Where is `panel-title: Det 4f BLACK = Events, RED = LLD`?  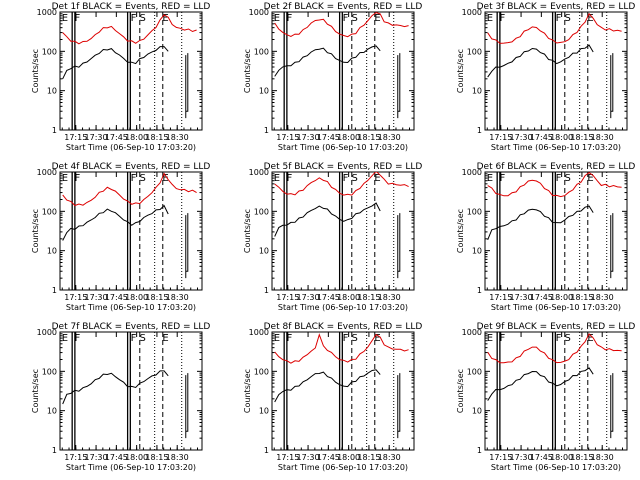
panel-title: Det 4f BLACK = Events, RED = LLD is located at coordinates (131, 167).